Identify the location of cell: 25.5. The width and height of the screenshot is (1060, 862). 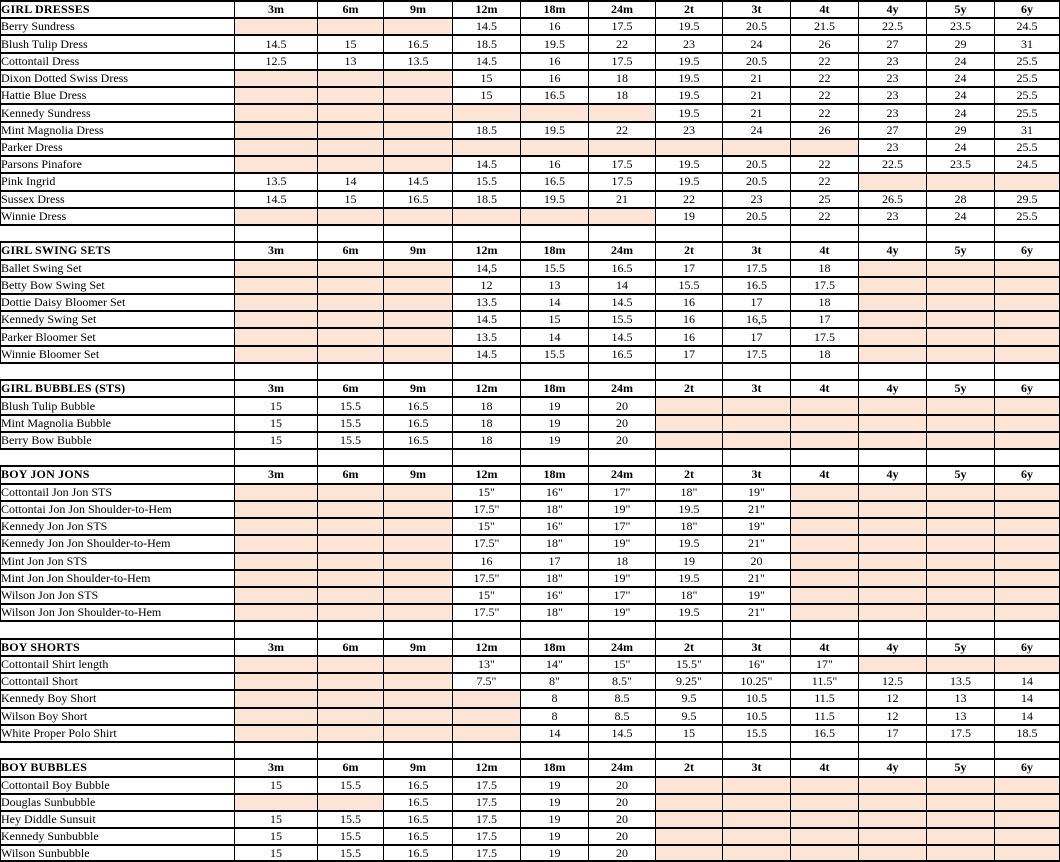
(1027, 215).